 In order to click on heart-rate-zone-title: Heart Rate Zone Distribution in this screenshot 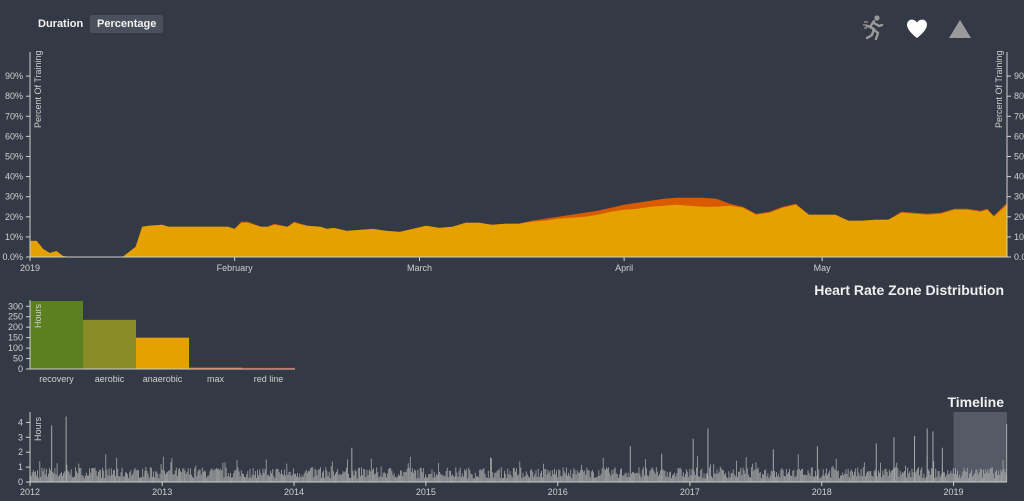, I will do `click(909, 290)`.